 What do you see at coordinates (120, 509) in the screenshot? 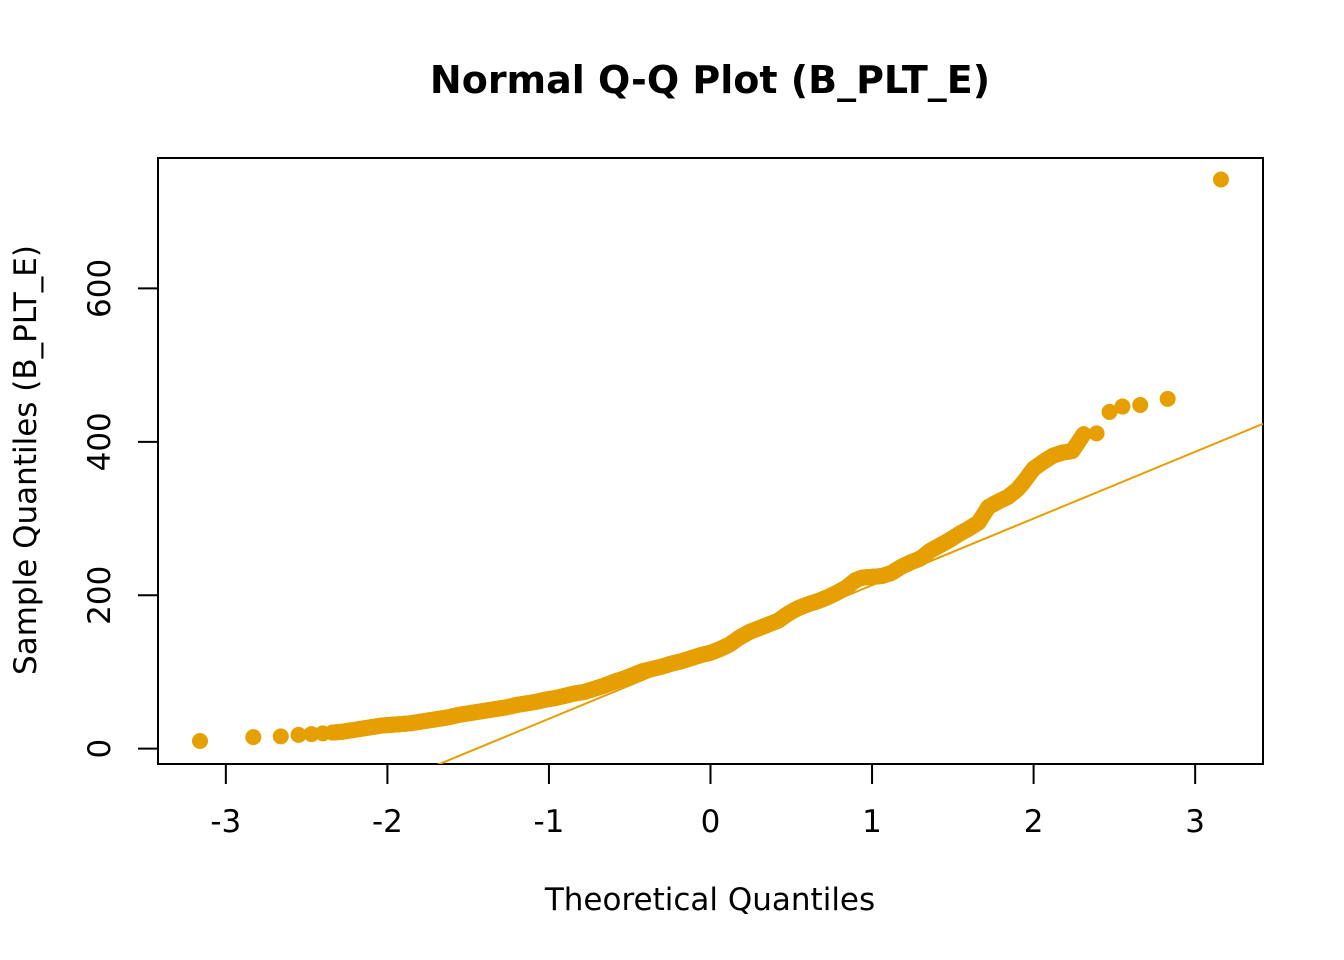
I see `y-axis: 0 200 400 600` at bounding box center [120, 509].